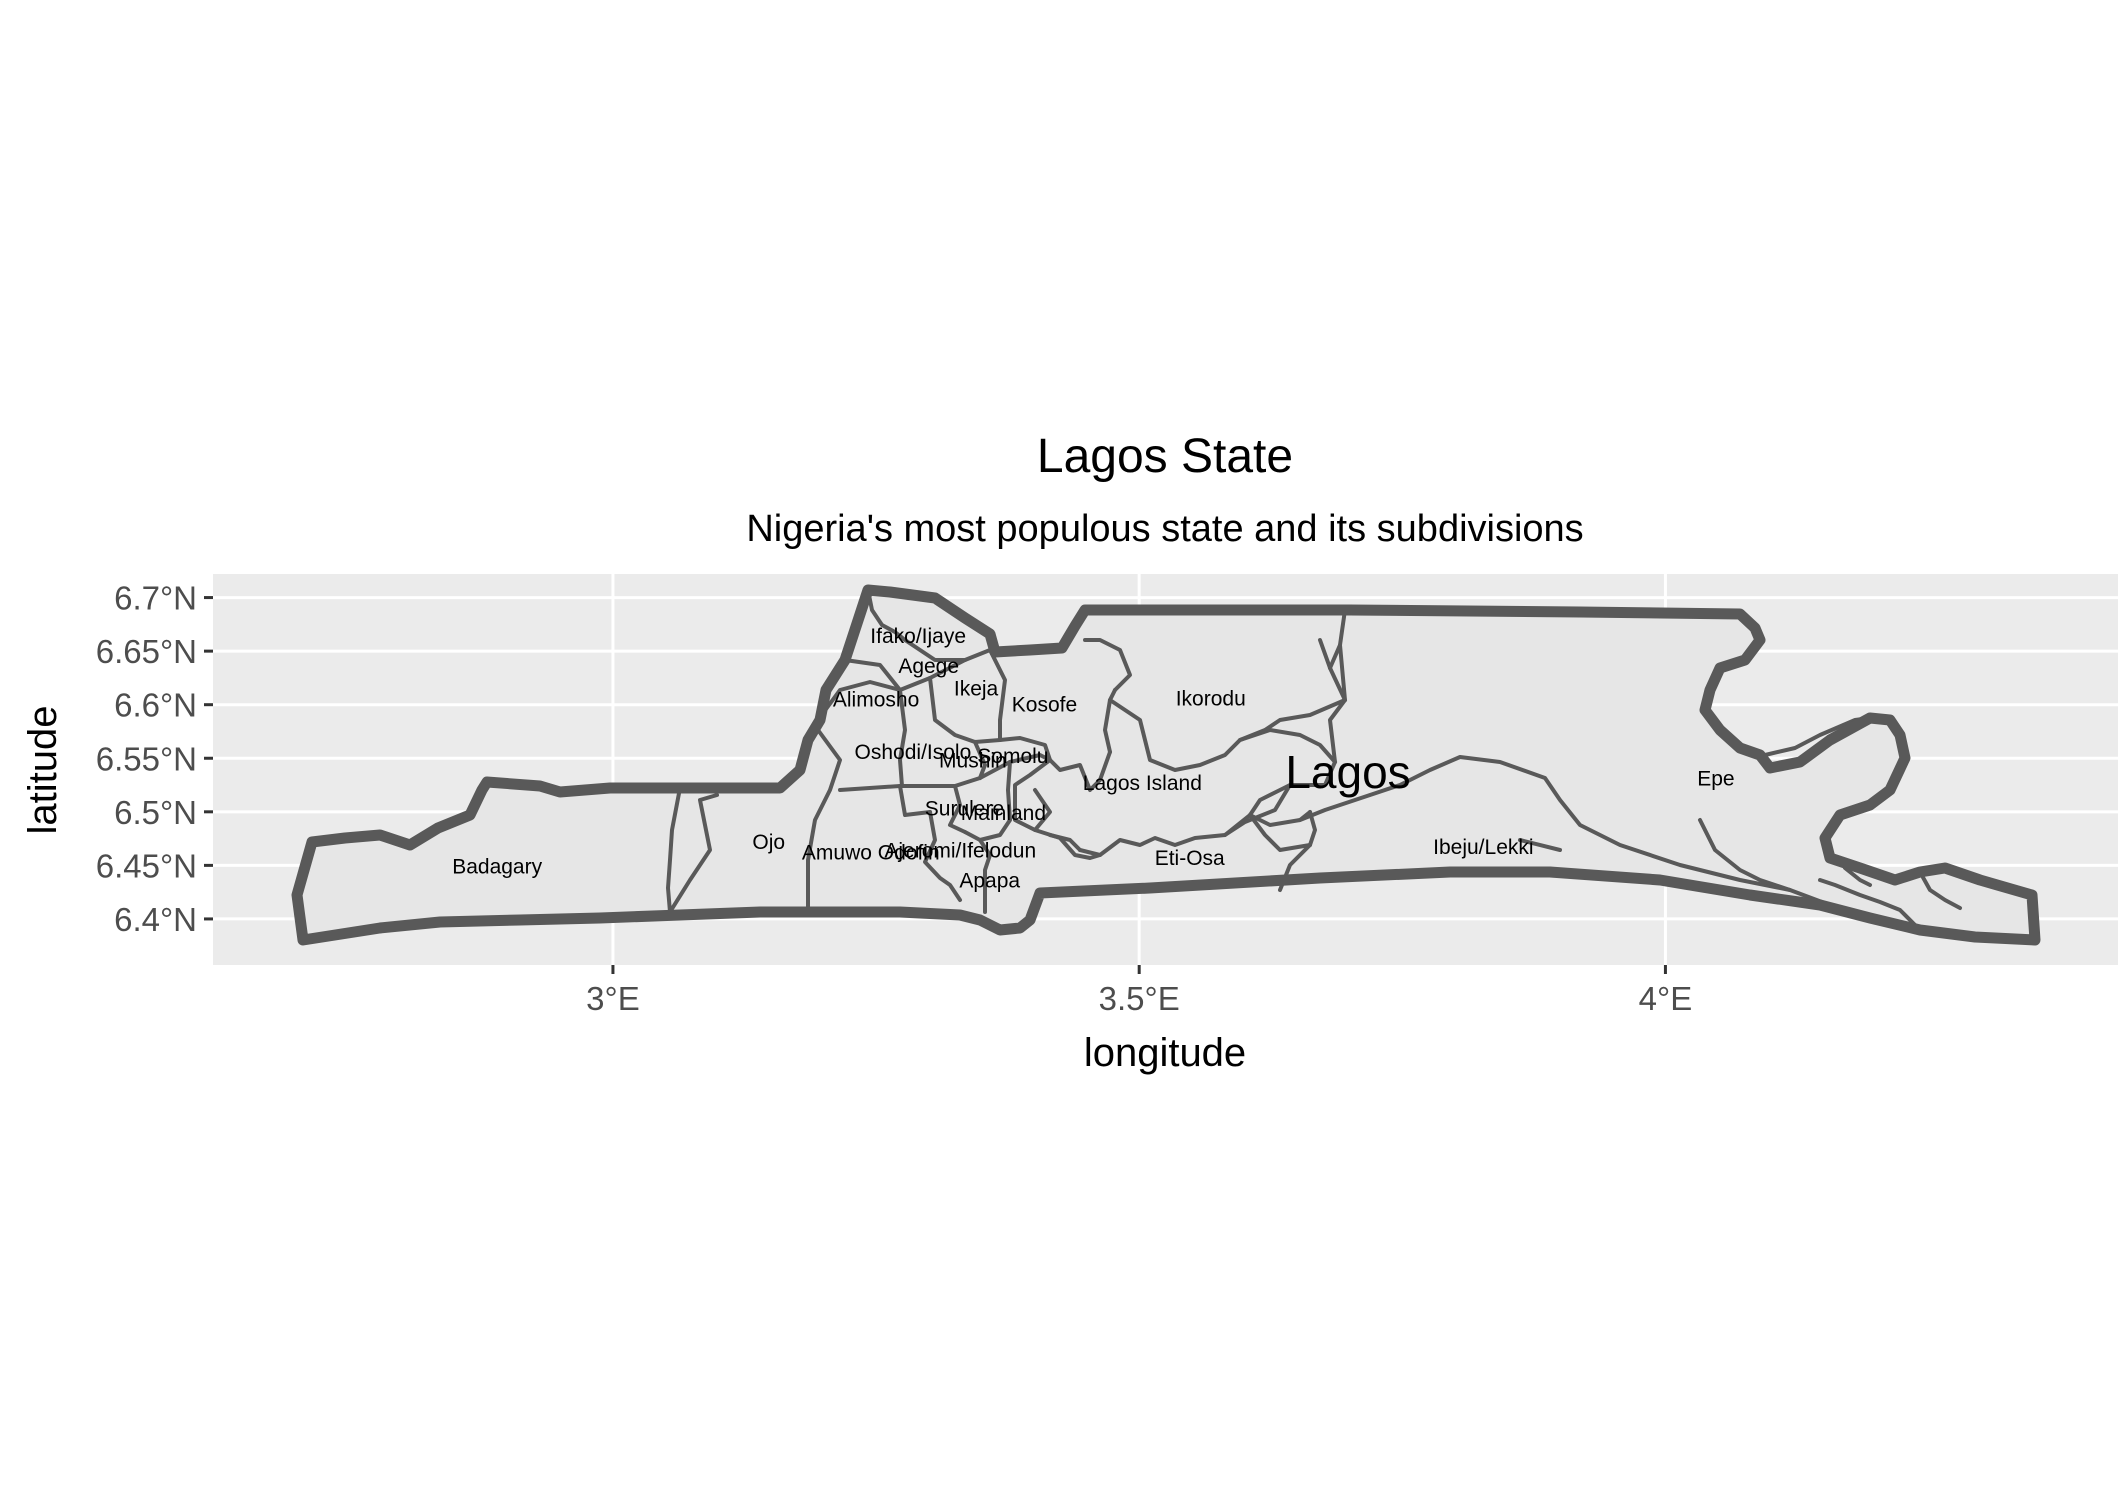 This screenshot has height=1499, width=2128. What do you see at coordinates (918, 636) in the screenshot?
I see `subdivision-label: Ifako/Ijaye` at bounding box center [918, 636].